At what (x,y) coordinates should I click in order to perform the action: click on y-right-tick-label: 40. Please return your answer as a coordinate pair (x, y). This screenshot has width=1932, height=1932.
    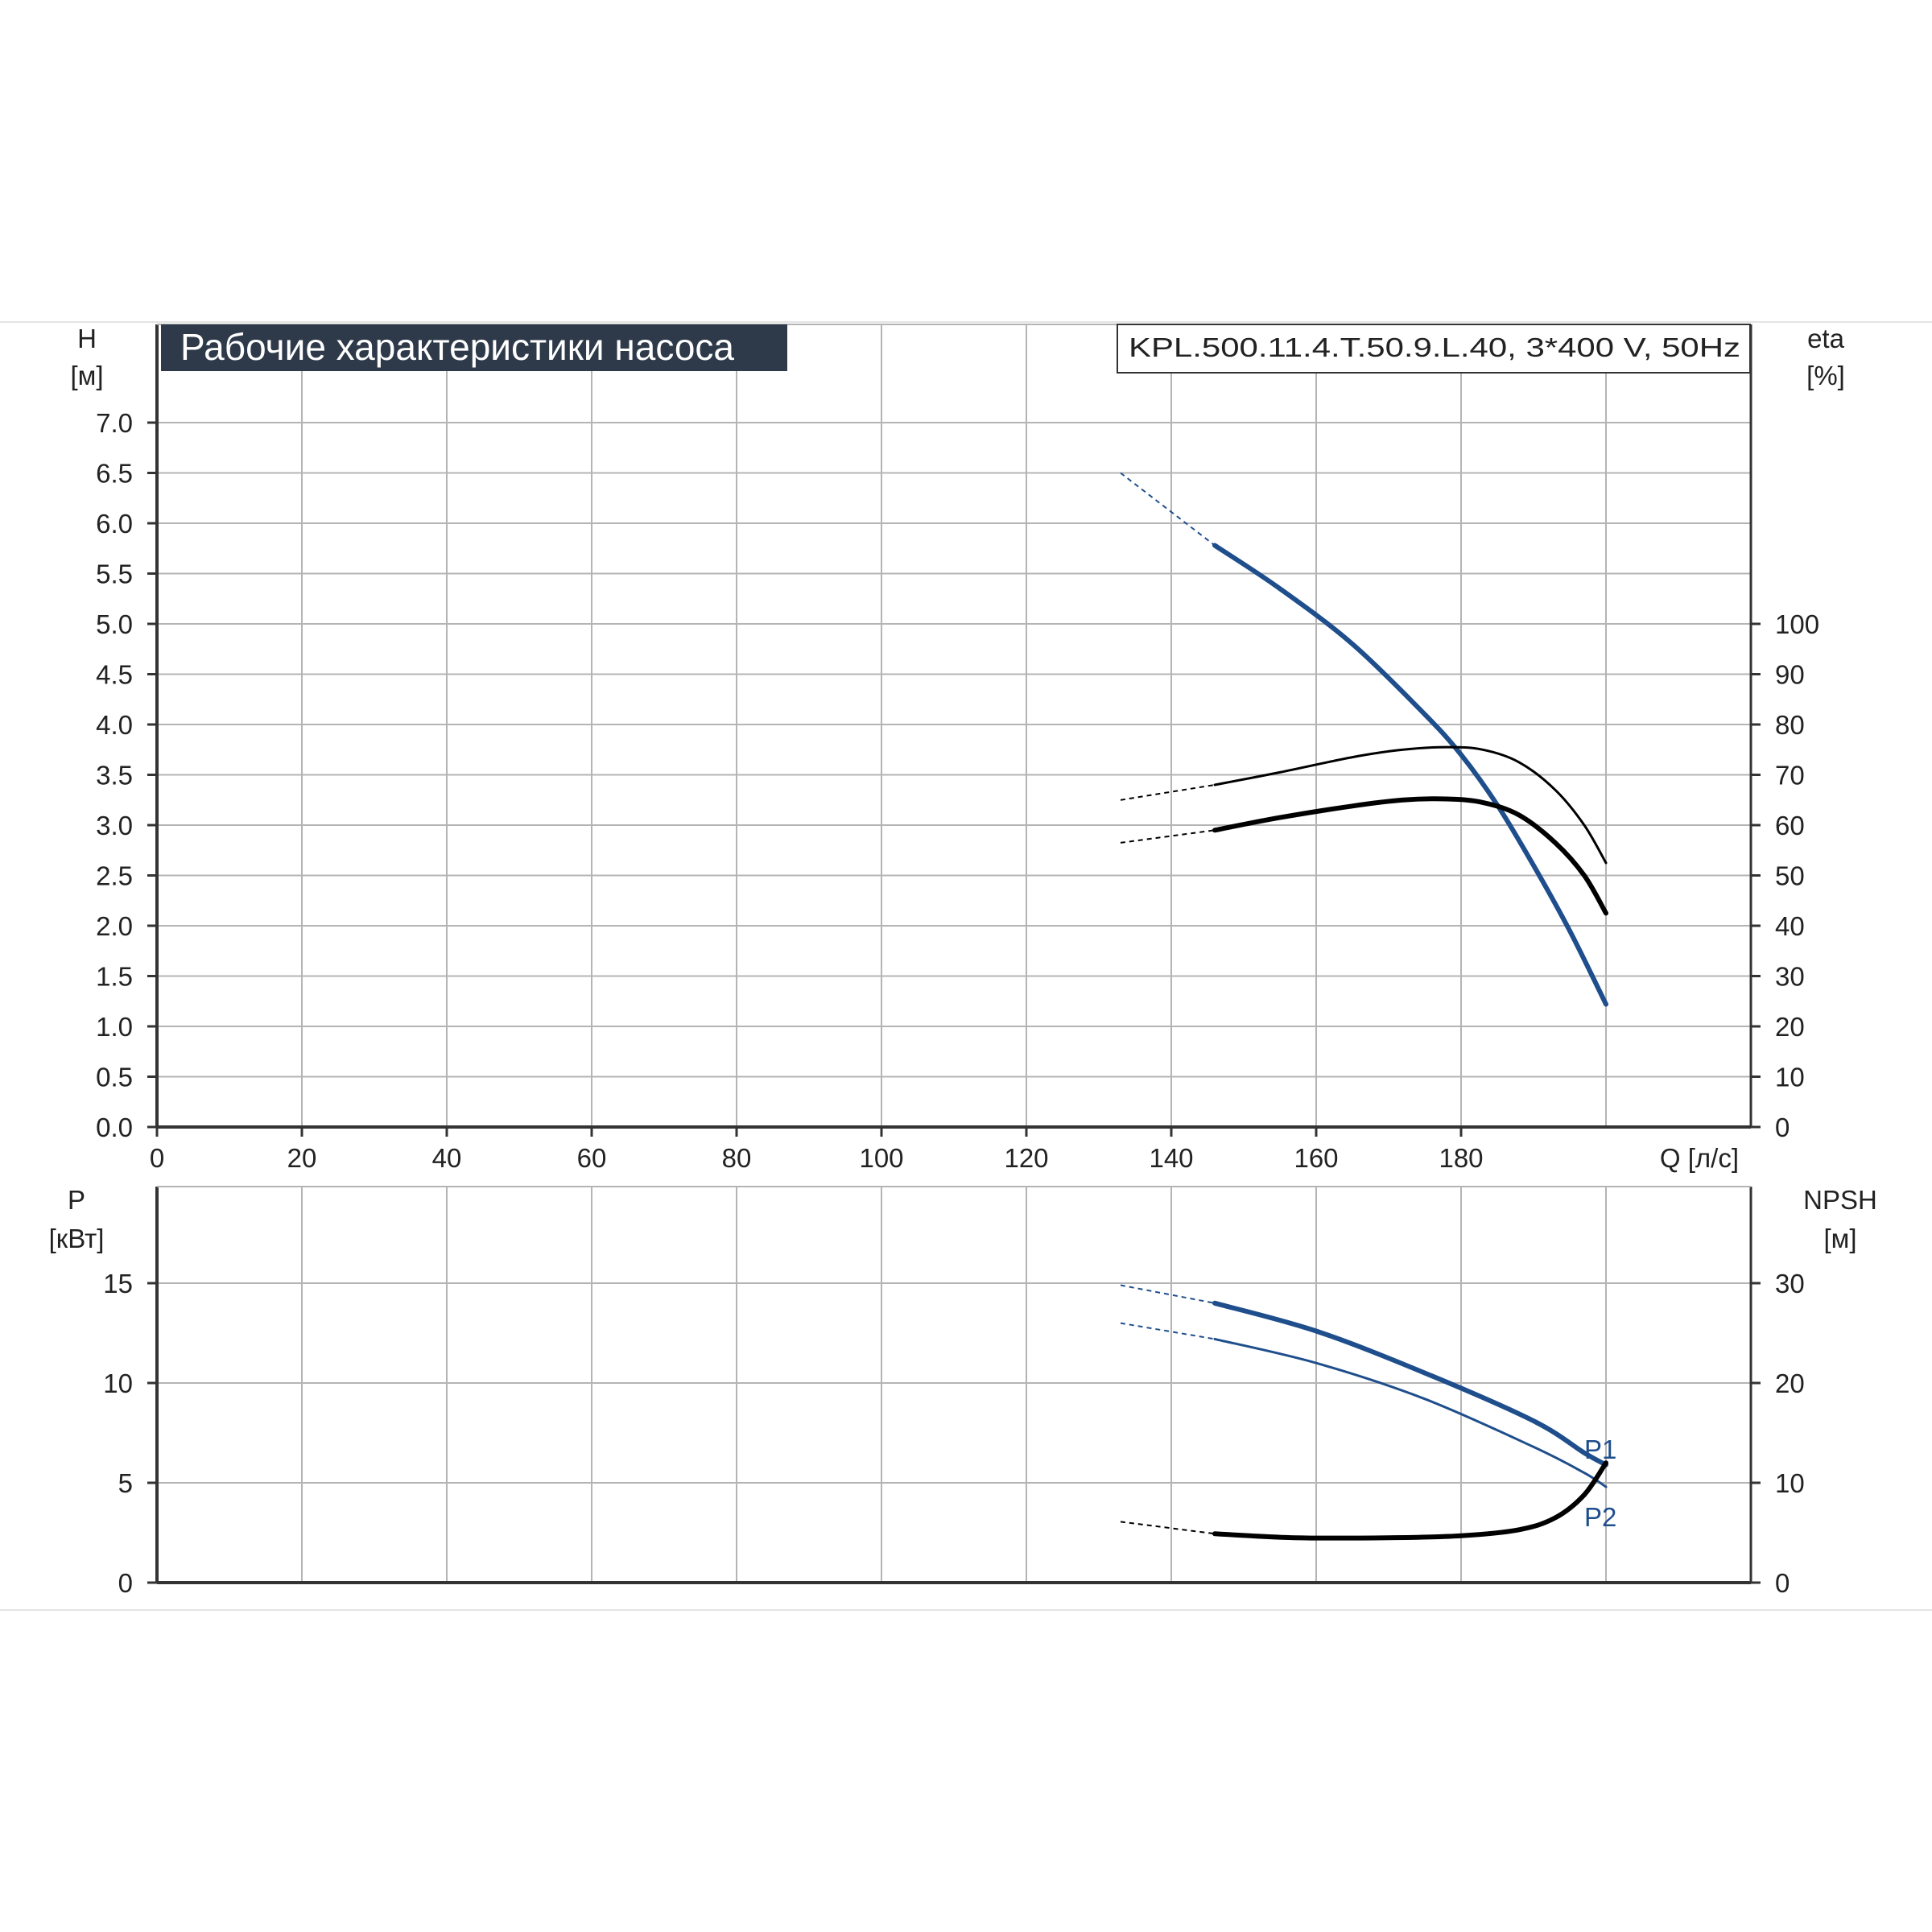
    Looking at the image, I should click on (1790, 926).